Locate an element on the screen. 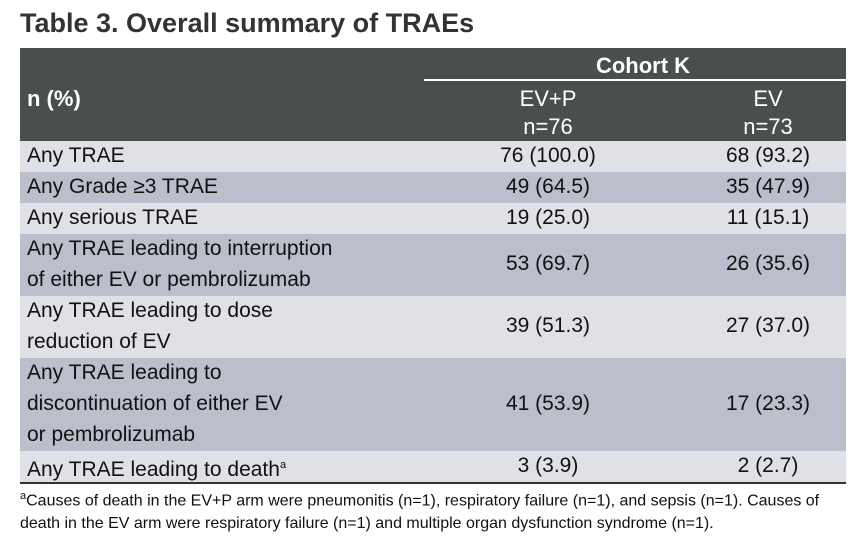  cell-value: 27 (37.0) is located at coordinates (768, 325).